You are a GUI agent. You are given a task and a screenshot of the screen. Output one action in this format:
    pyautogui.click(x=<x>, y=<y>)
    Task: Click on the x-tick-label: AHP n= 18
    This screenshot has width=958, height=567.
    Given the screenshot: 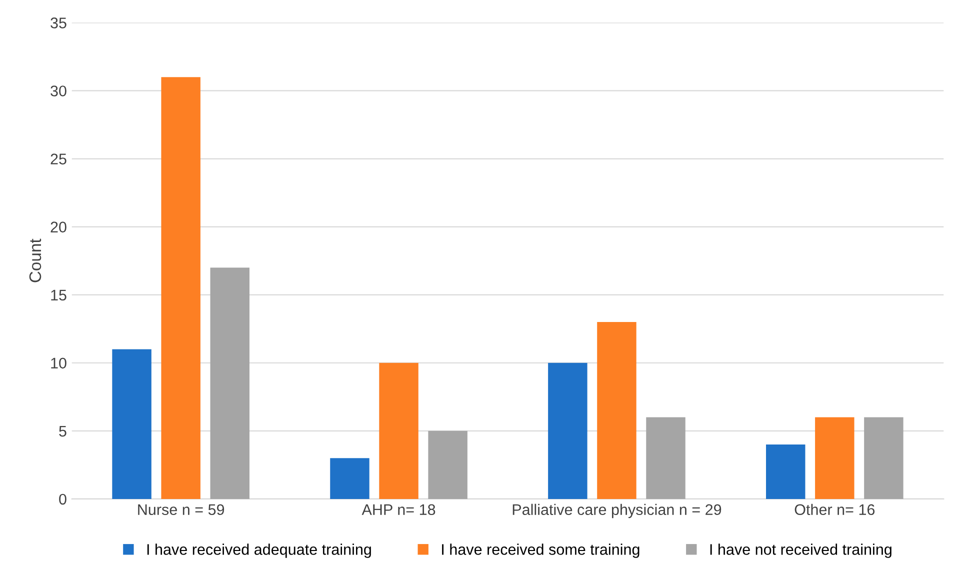 What is the action you would take?
    pyautogui.click(x=399, y=510)
    